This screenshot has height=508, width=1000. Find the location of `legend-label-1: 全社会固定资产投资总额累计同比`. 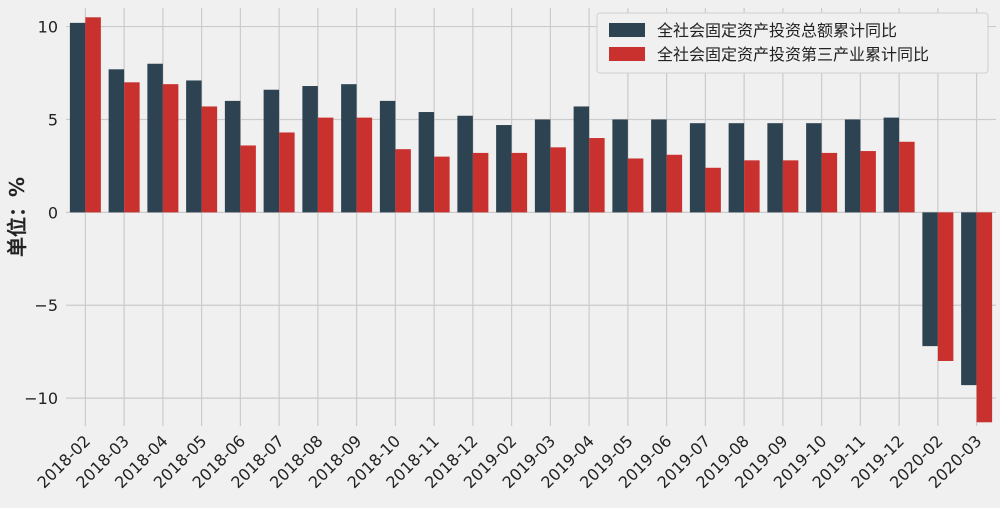

legend-label-1: 全社会固定资产投资总额累计同比 is located at coordinates (777, 30).